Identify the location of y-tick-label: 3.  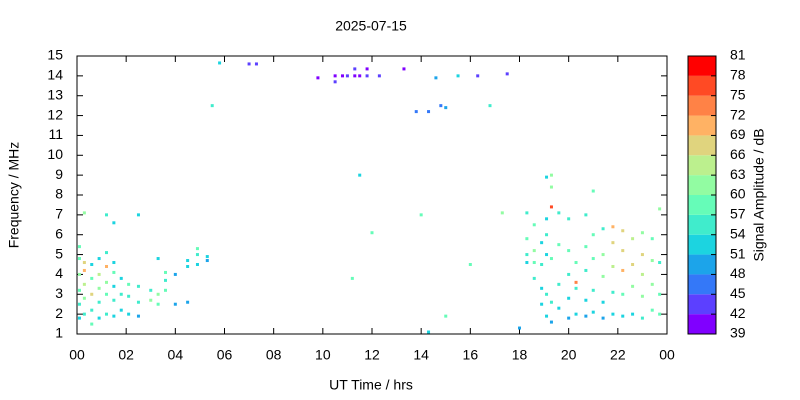
(59, 293).